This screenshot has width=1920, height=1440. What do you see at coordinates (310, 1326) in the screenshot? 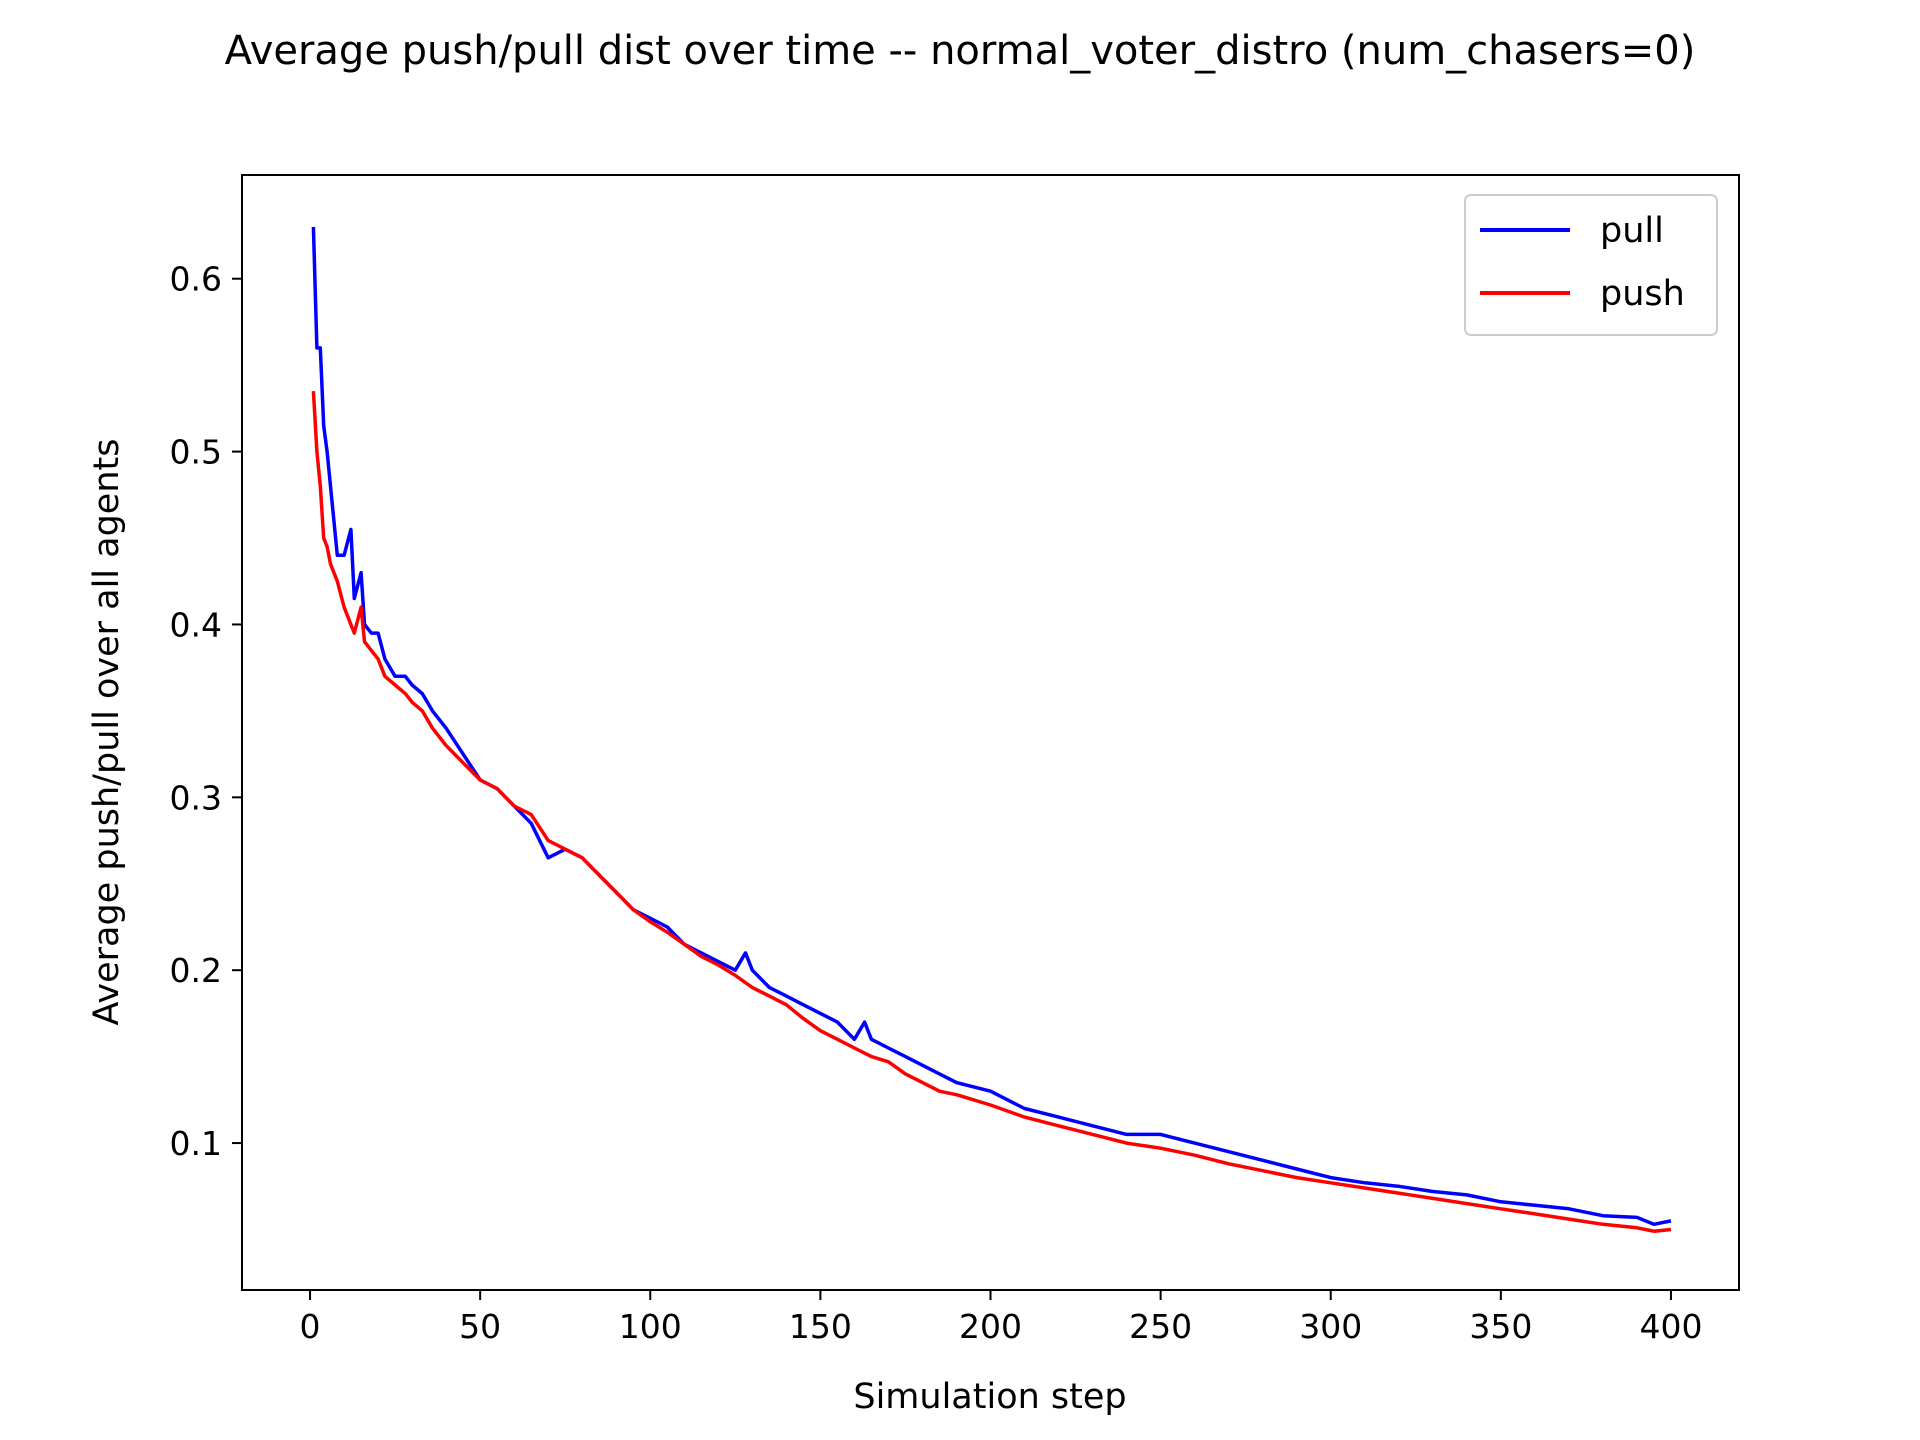
I see `x-tick-label: 0` at bounding box center [310, 1326].